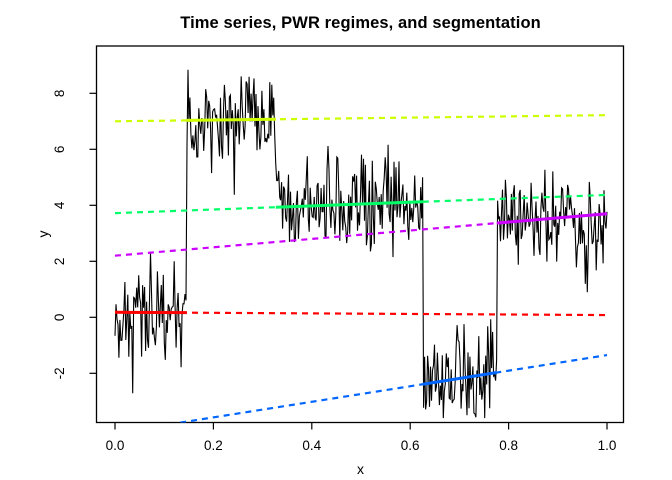 Image resolution: width=672 pixels, height=480 pixels. I want to click on regime-4-dashed-line, so click(390, 388).